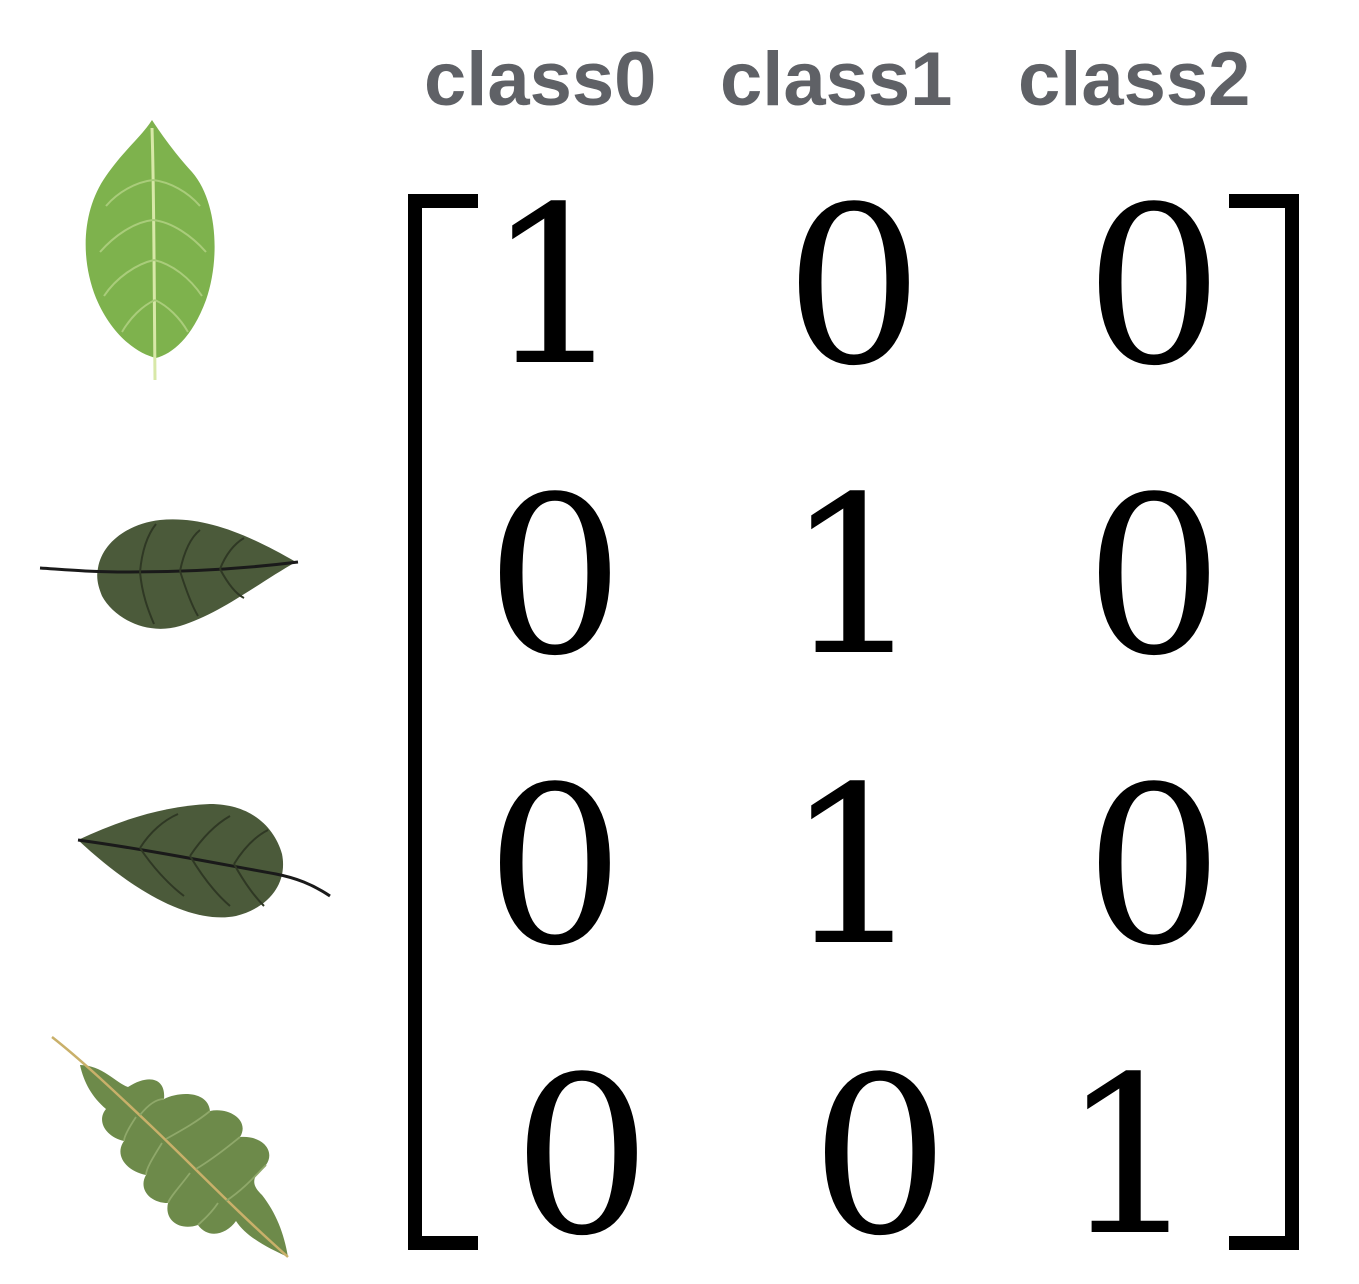 This screenshot has height=1284, width=1359. What do you see at coordinates (1154, 577) in the screenshot?
I see `matrix-cell-r2-c3: 0` at bounding box center [1154, 577].